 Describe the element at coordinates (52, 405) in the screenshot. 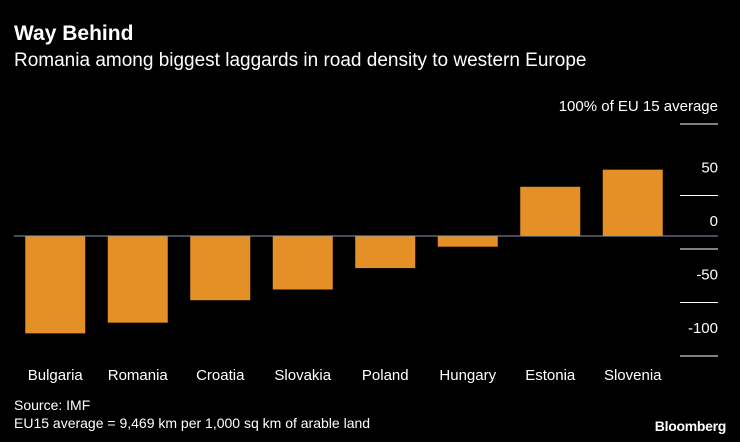

I see `source-note: Source: IMF` at that location.